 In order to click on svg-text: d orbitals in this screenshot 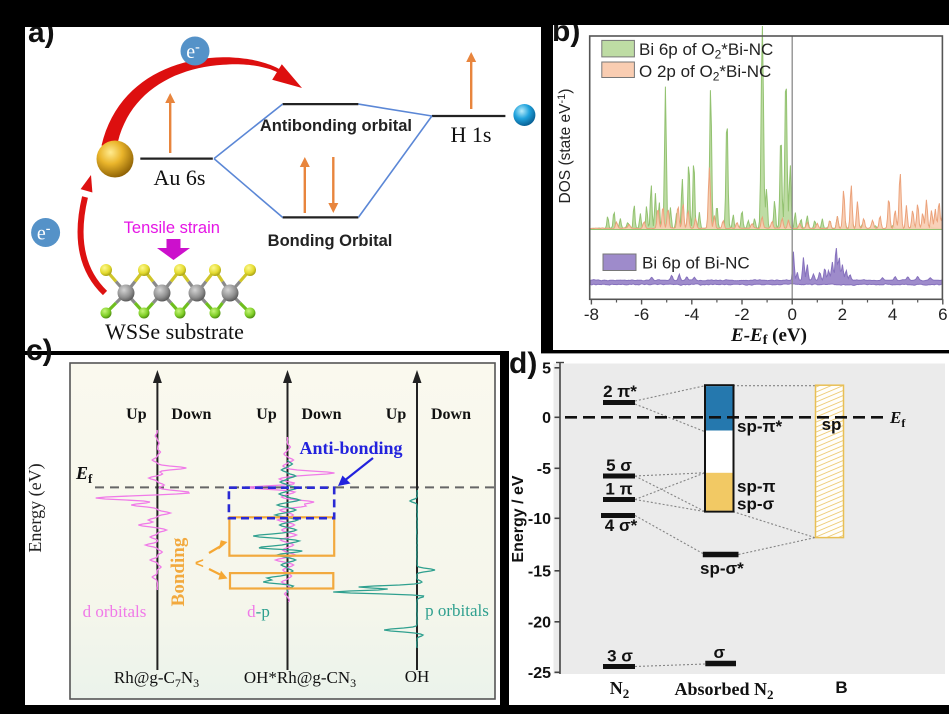, I will do `click(115, 611)`.